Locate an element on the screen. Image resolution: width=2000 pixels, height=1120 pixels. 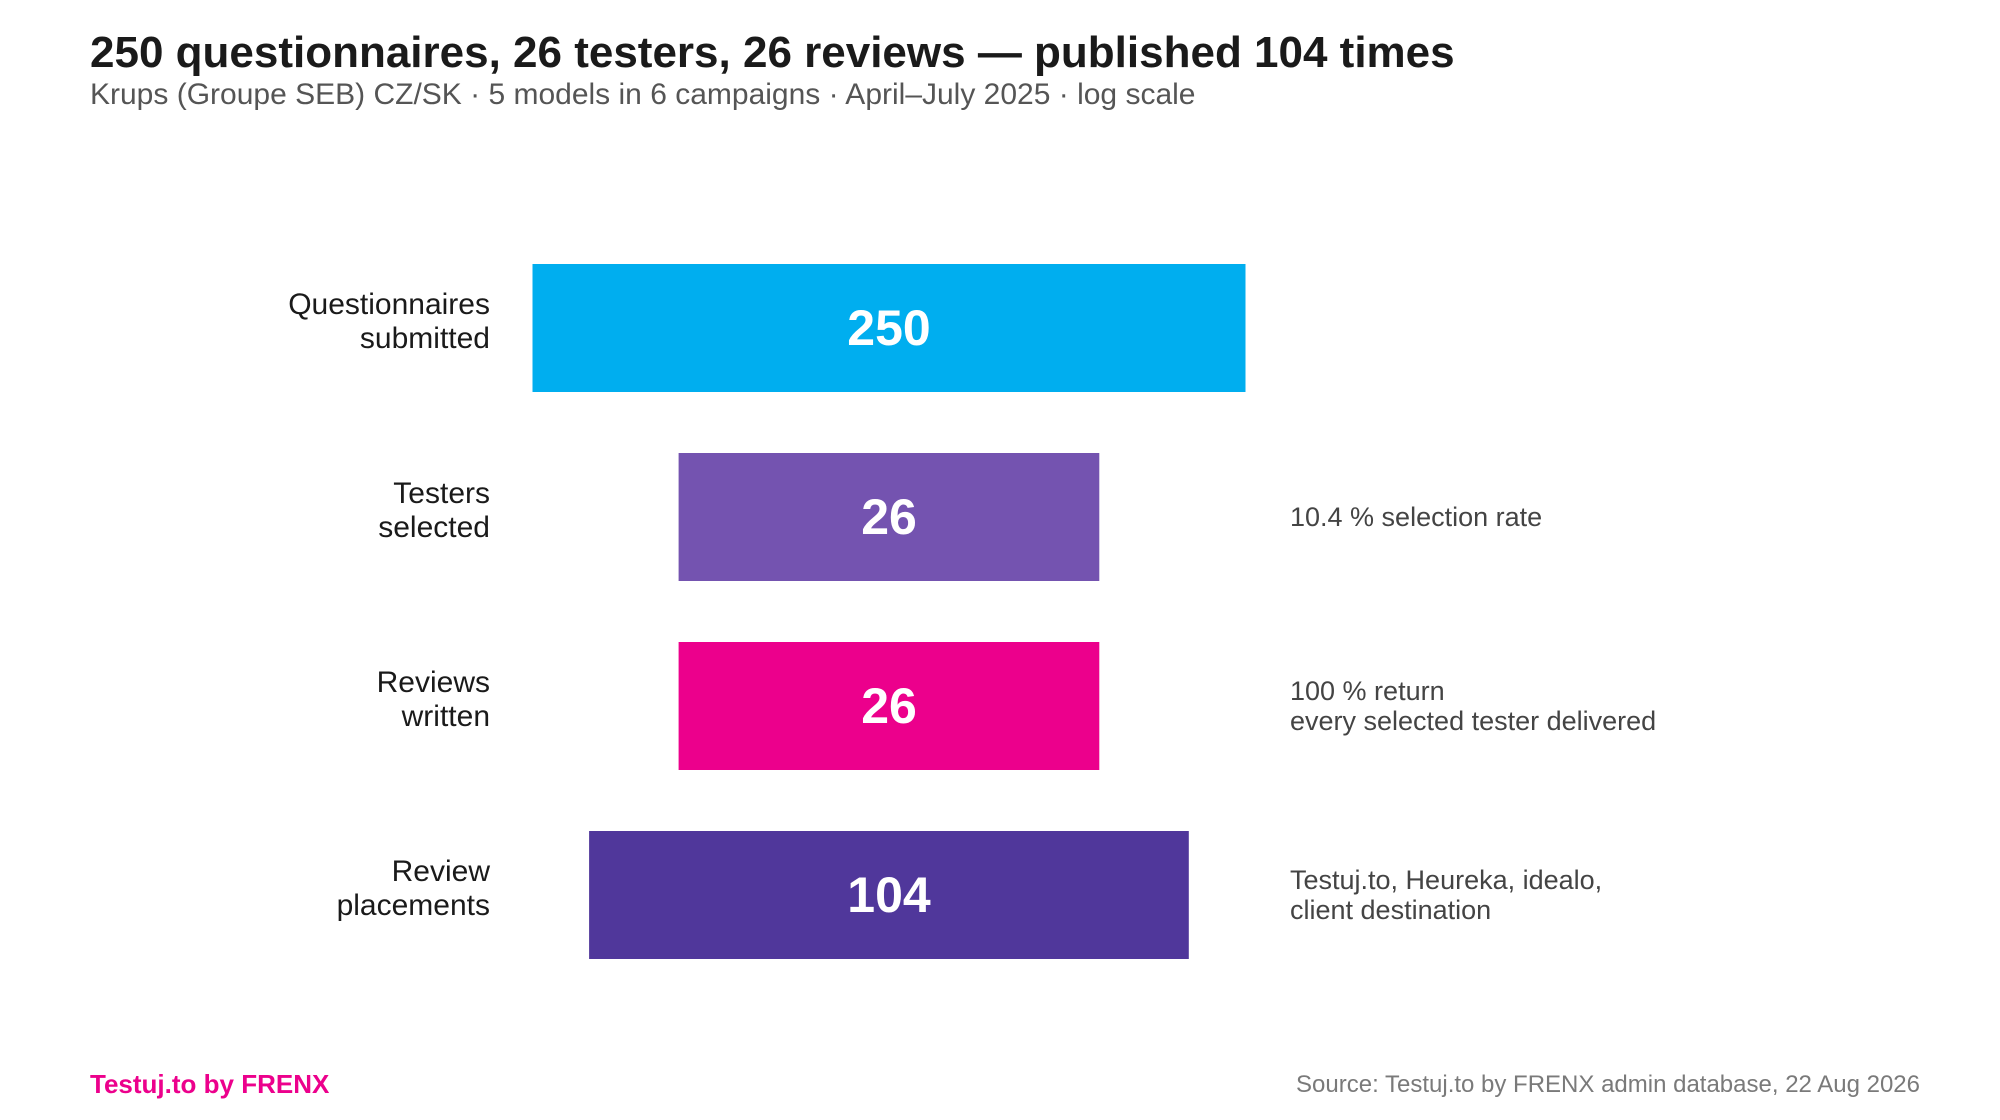
stage-label-line: written is located at coordinates (445, 716).